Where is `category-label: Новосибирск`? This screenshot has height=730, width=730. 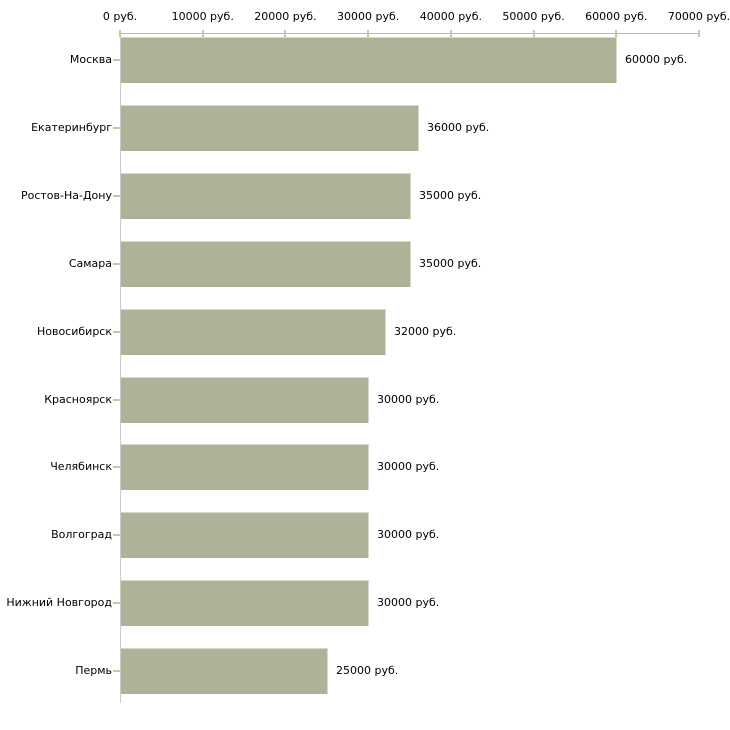
category-label: Новосибирск is located at coordinates (74, 331).